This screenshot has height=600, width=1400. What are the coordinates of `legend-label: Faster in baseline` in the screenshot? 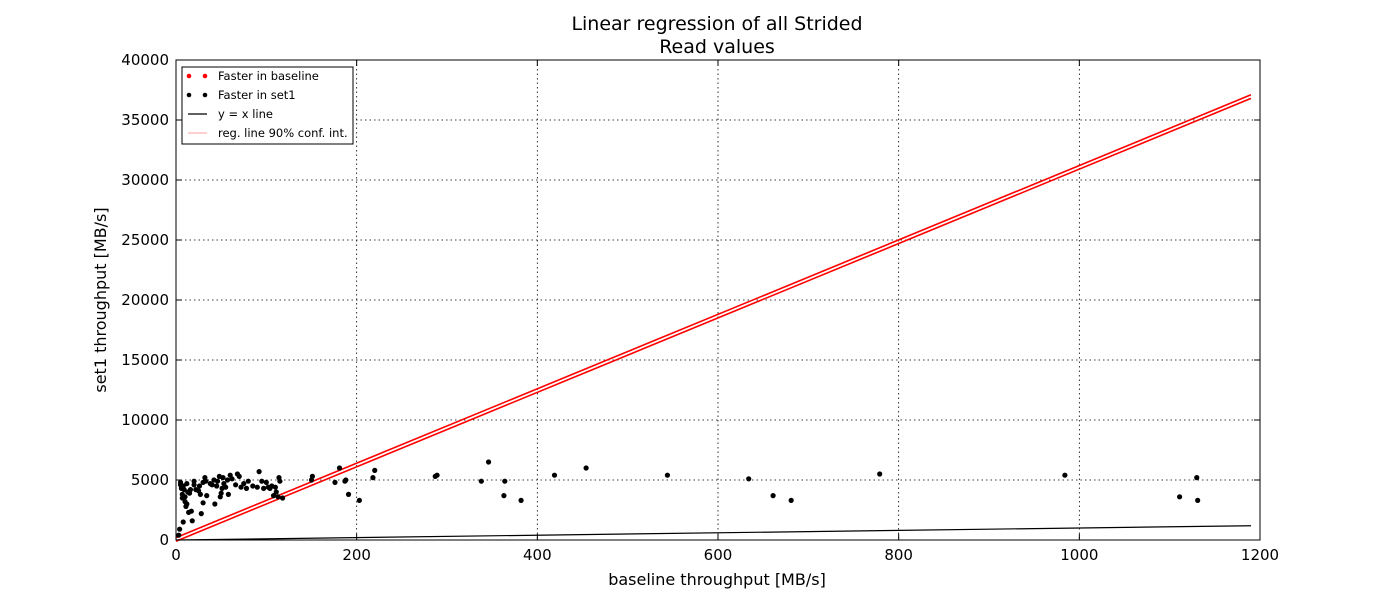 It's located at (268, 76).